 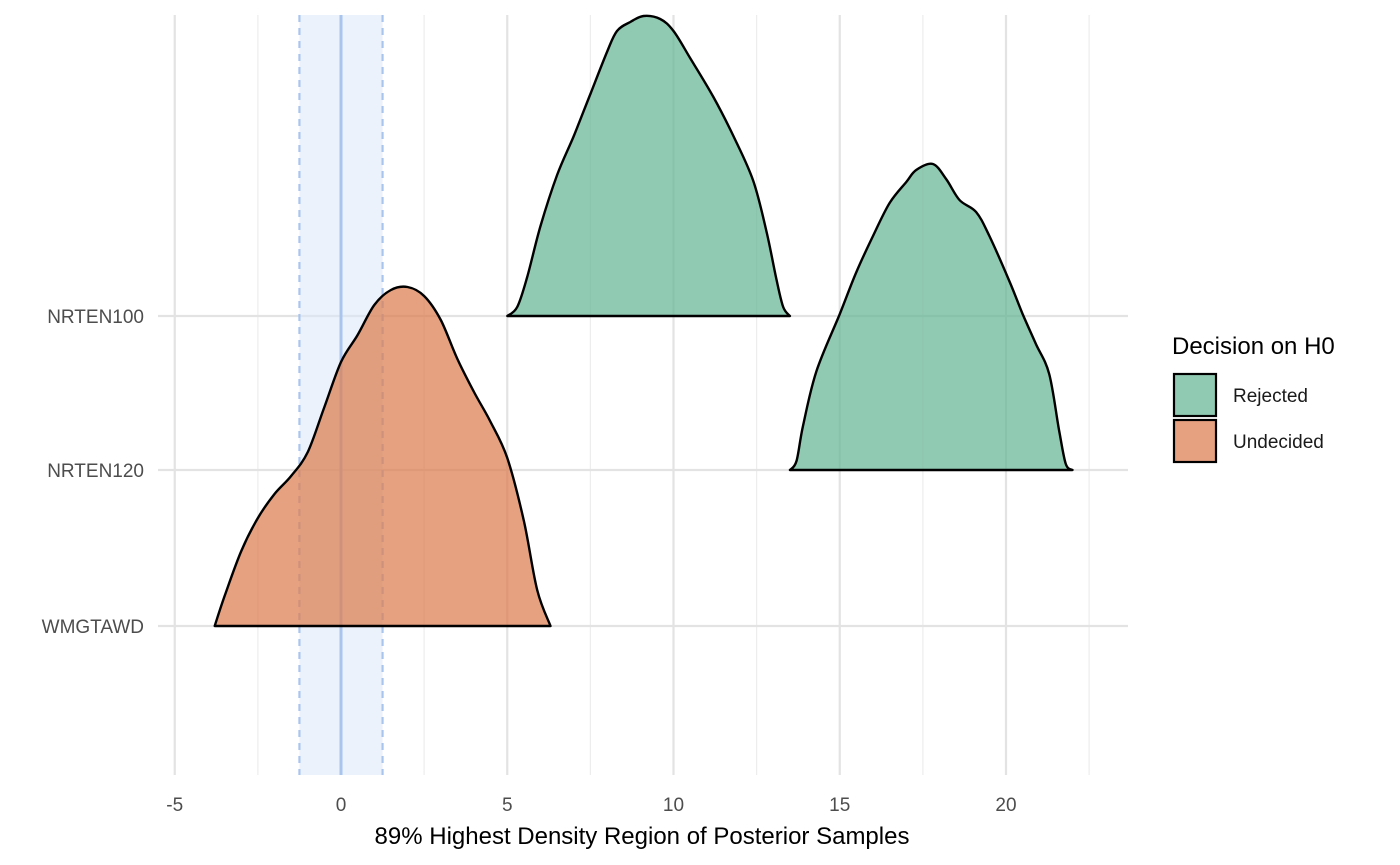 What do you see at coordinates (95, 317) in the screenshot?
I see `y-tick-label: NRTEN100` at bounding box center [95, 317].